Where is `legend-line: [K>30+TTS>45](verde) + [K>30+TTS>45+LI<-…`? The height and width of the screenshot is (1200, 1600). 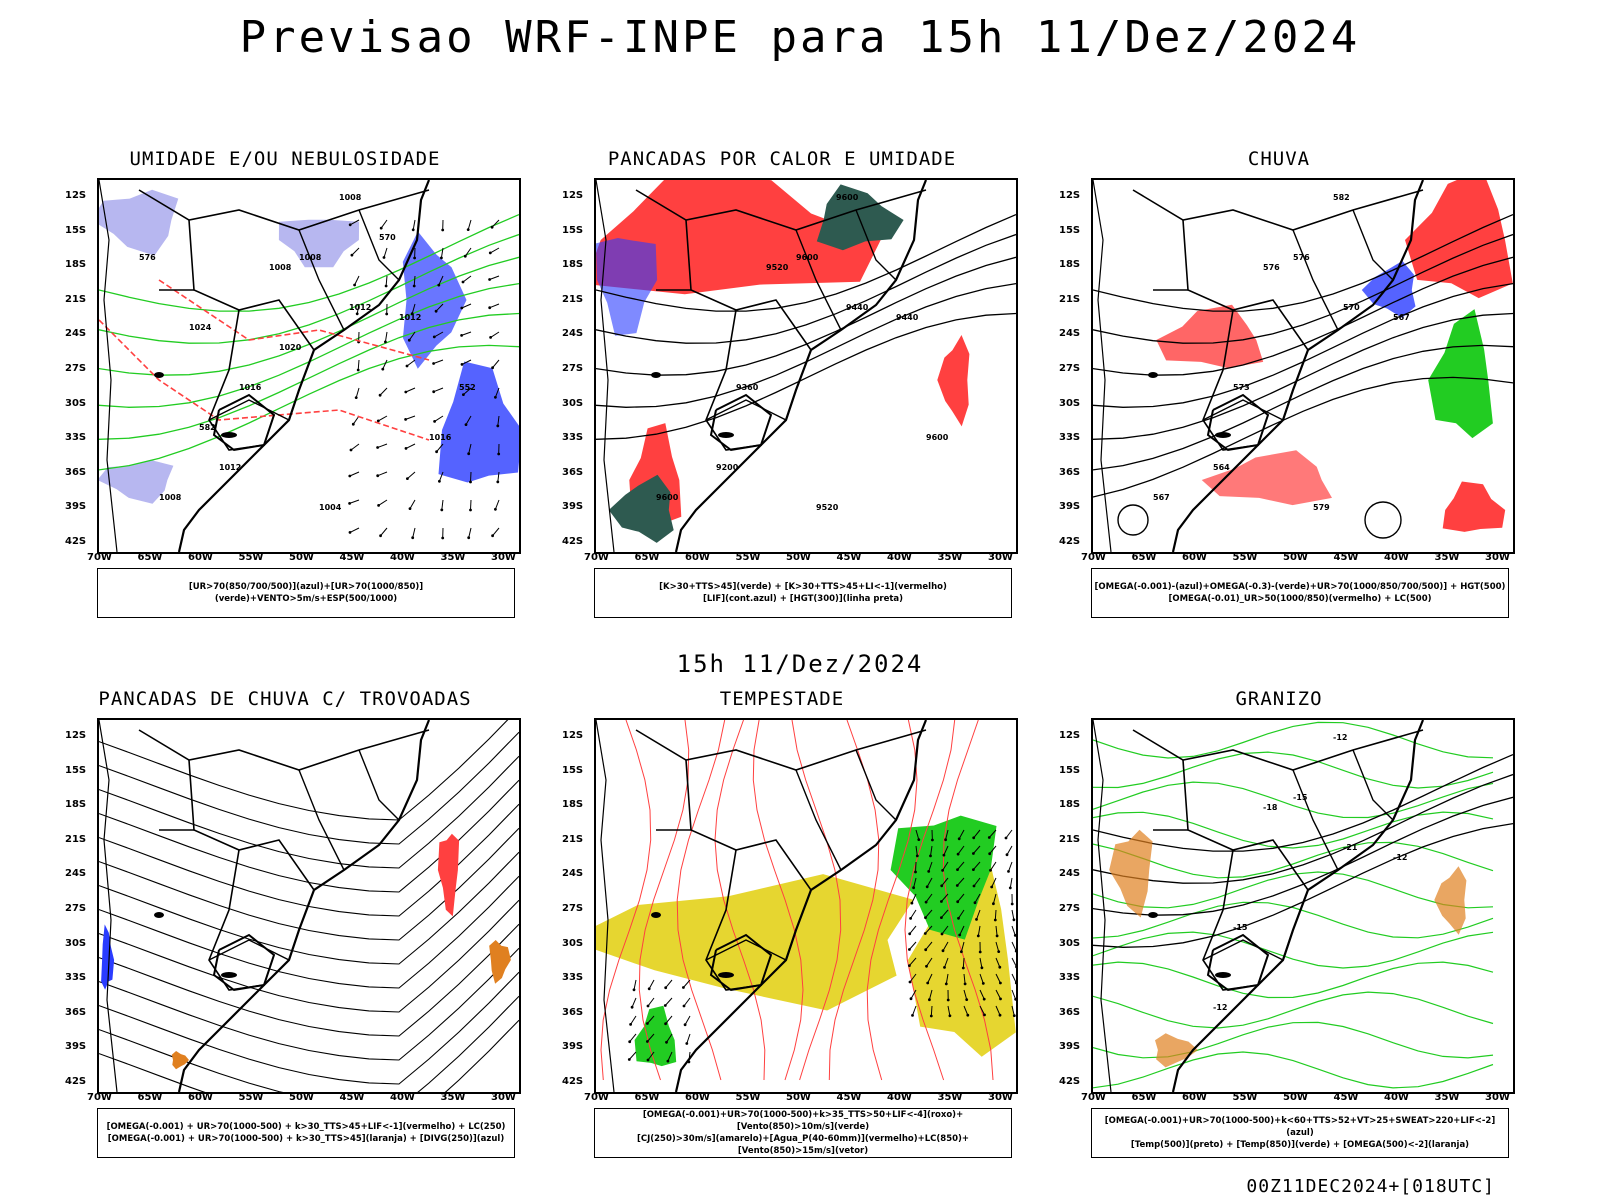 legend-line: [K>30+TTS>45](verde) + [K>30+TTS>45+LI<-… is located at coordinates (803, 587).